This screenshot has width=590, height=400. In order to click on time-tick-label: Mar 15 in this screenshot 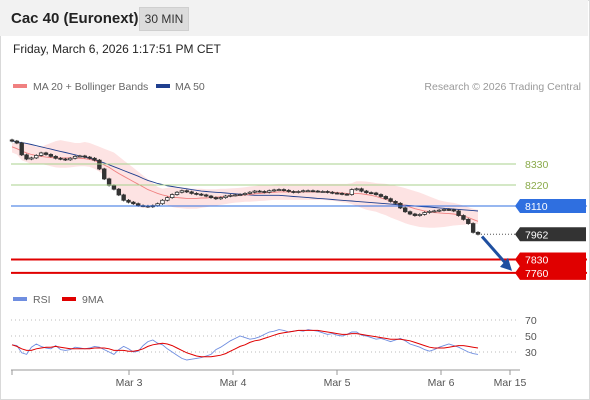, I will do `click(510, 383)`.